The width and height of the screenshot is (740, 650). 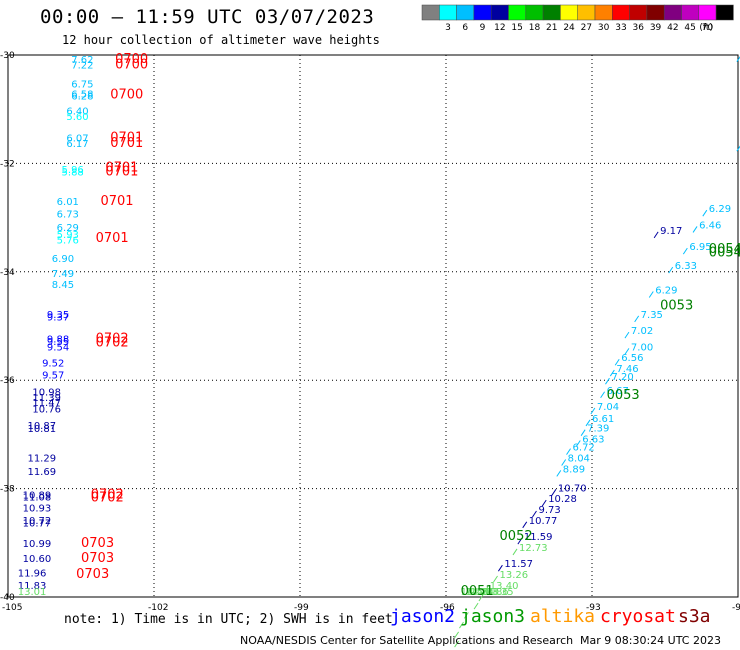 What do you see at coordinates (58, 318) in the screenshot?
I see `wave-height-label: 9.37` at bounding box center [58, 318].